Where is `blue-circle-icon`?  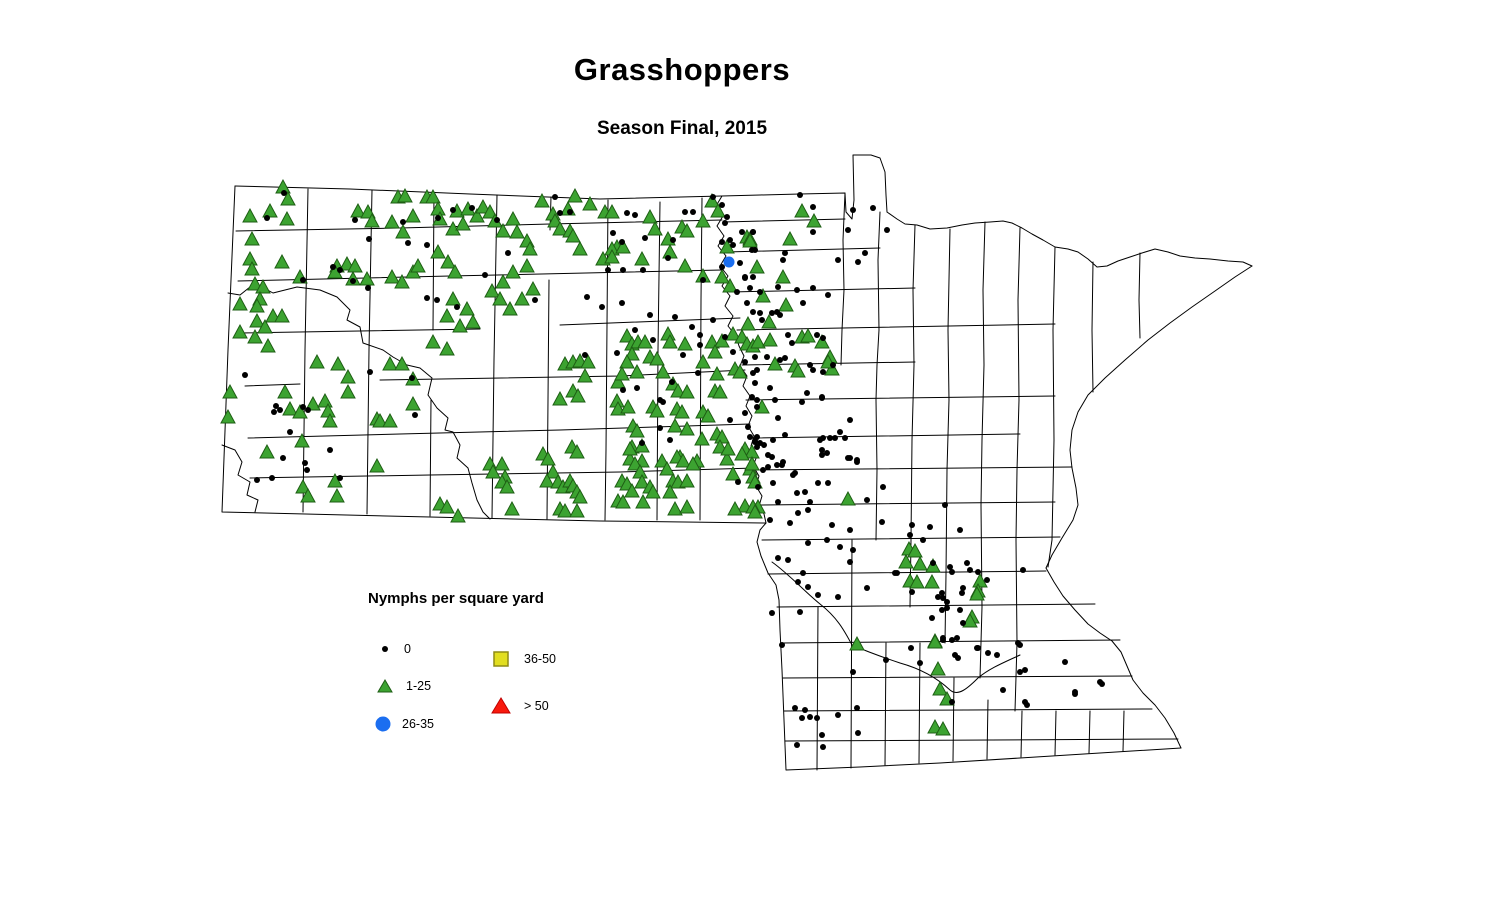 blue-circle-icon is located at coordinates (383, 724).